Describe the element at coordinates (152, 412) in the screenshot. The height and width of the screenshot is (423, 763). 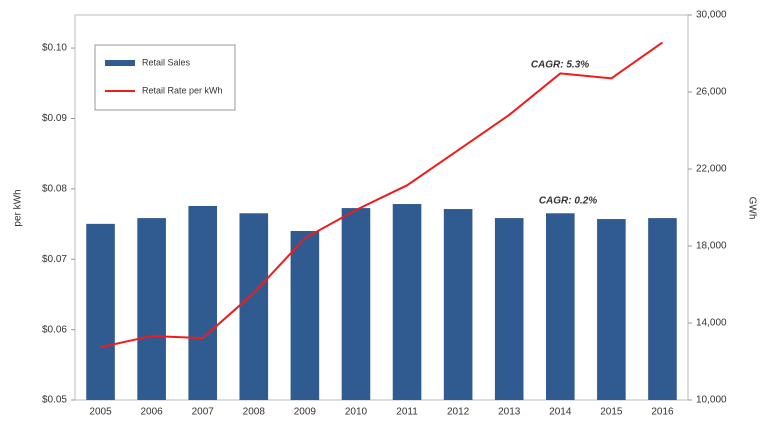
I see `x-tick-label: 2006` at that location.